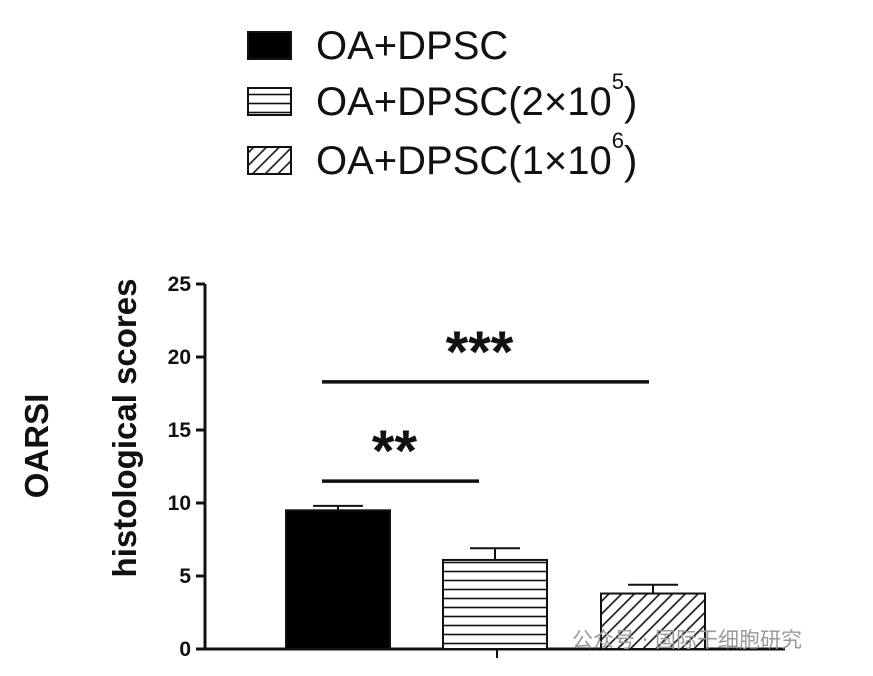  Describe the element at coordinates (412, 46) in the screenshot. I see `legend-label: OA+DPSC` at that location.